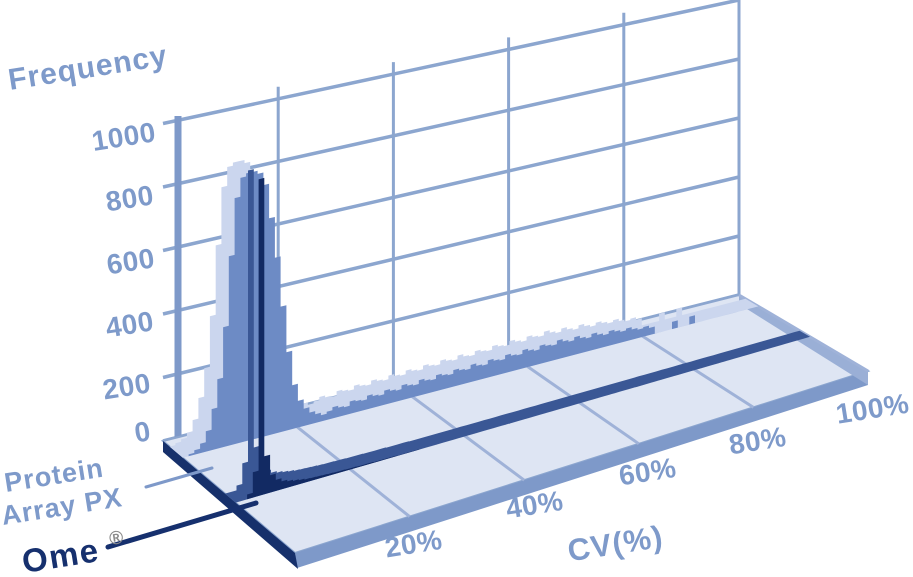 This screenshot has width=913, height=577. What do you see at coordinates (142, 431) in the screenshot?
I see `y-tick-label: 0` at bounding box center [142, 431].